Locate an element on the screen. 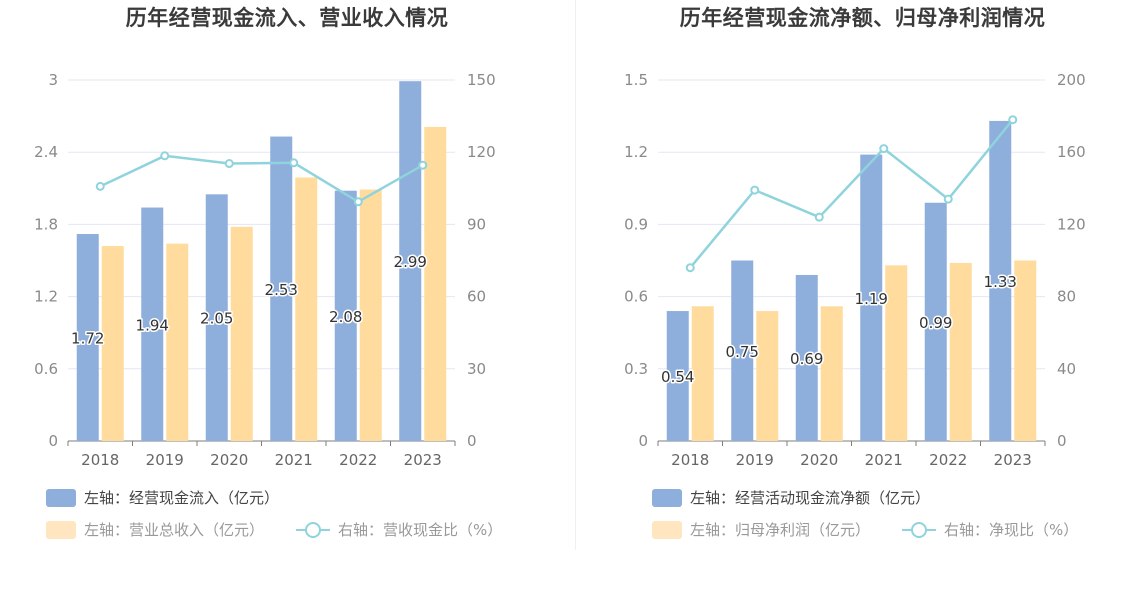 This screenshot has width=1148, height=589. bar-data-label: 0.69 is located at coordinates (806, 359).